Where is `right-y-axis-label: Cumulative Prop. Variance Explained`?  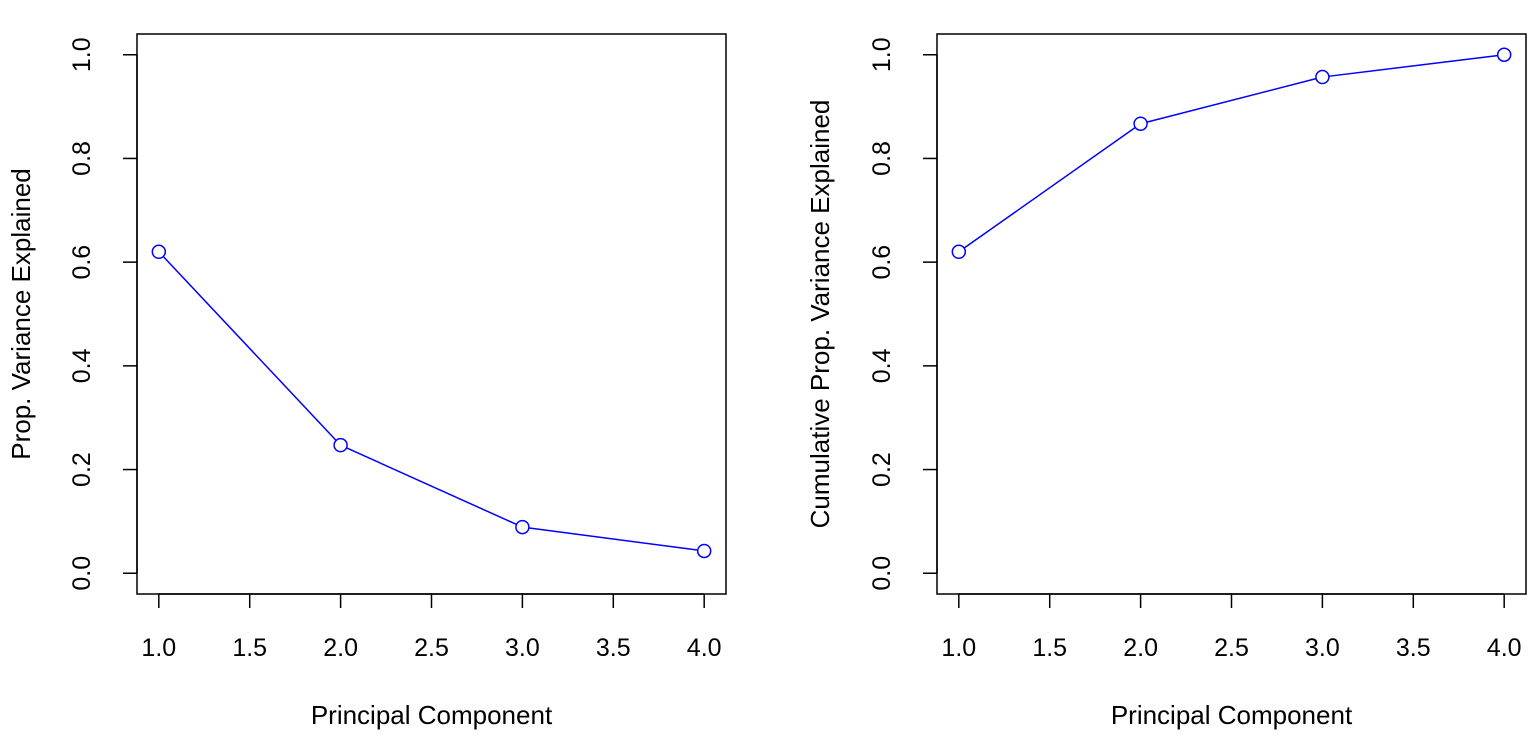
right-y-axis-label: Cumulative Prop. Variance Explained is located at coordinates (820, 314).